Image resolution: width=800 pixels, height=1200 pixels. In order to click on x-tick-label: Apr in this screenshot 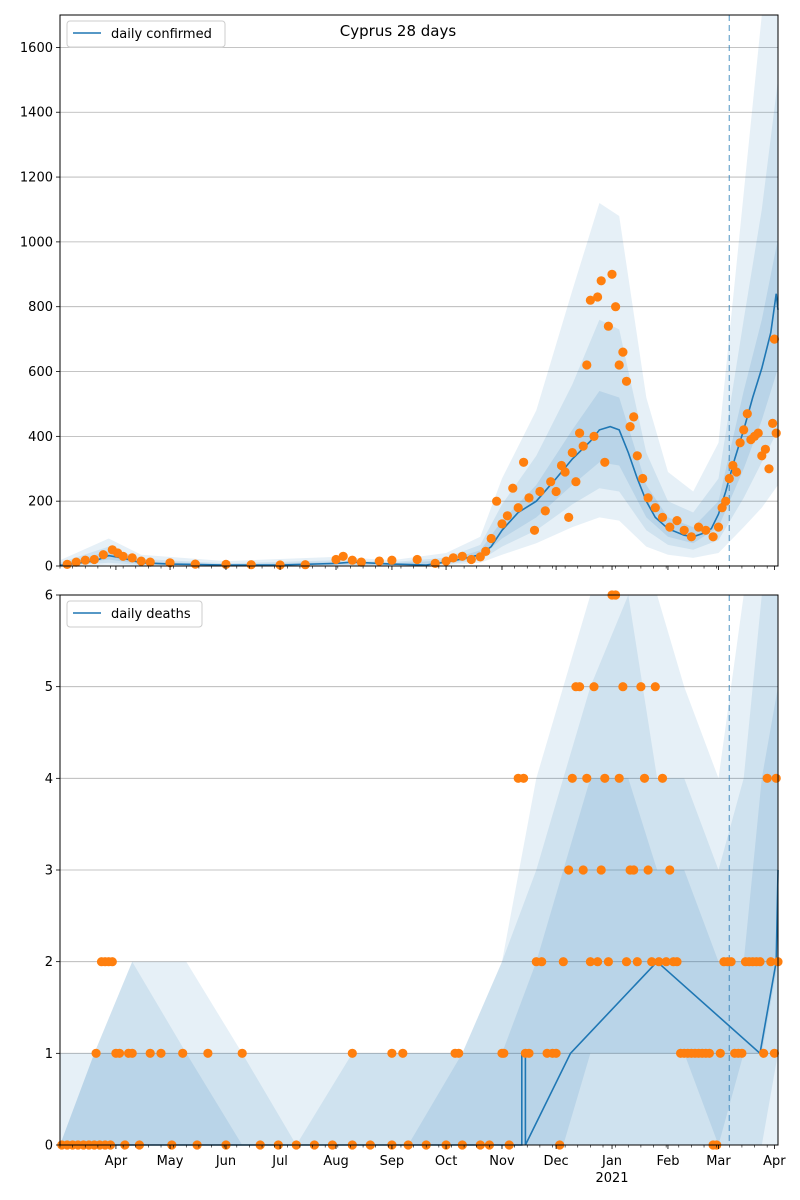, I will do `click(774, 1161)`.